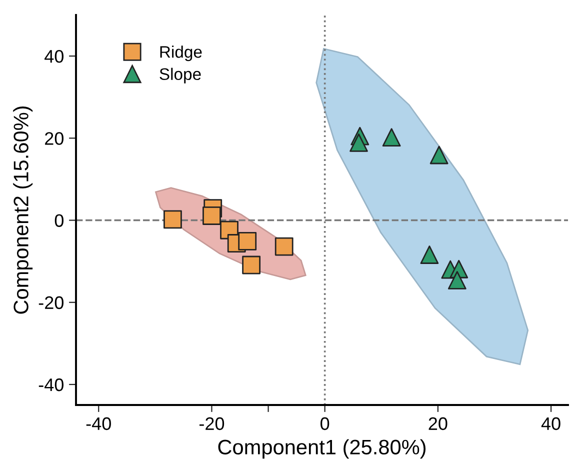 Image resolution: width=571 pixels, height=461 pixels. I want to click on x-tick-label: -20, so click(211, 423).